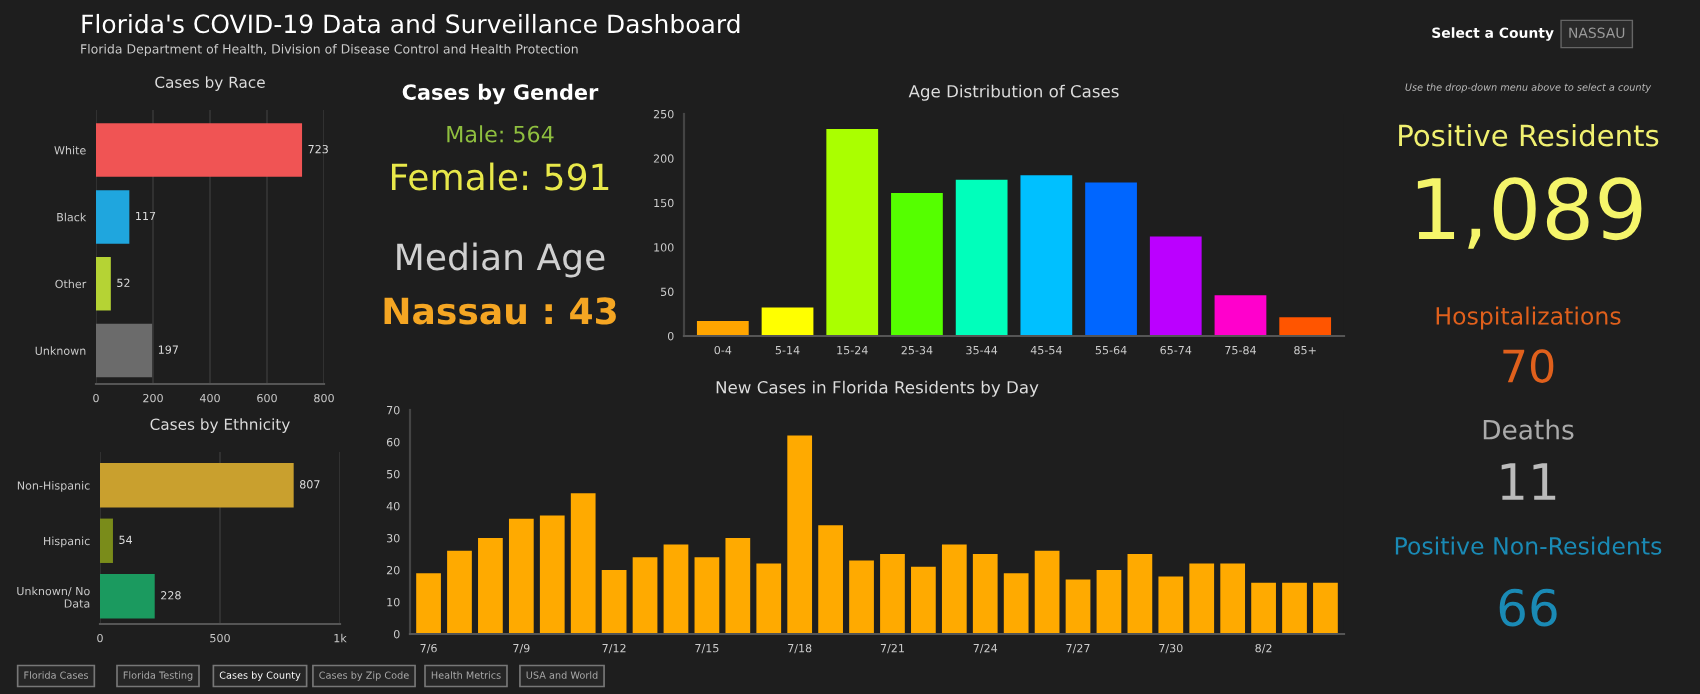 The height and width of the screenshot is (694, 1700). Describe the element at coordinates (1013, 92) in the screenshot. I see `chart-title: Age Distribution of Cases` at that location.